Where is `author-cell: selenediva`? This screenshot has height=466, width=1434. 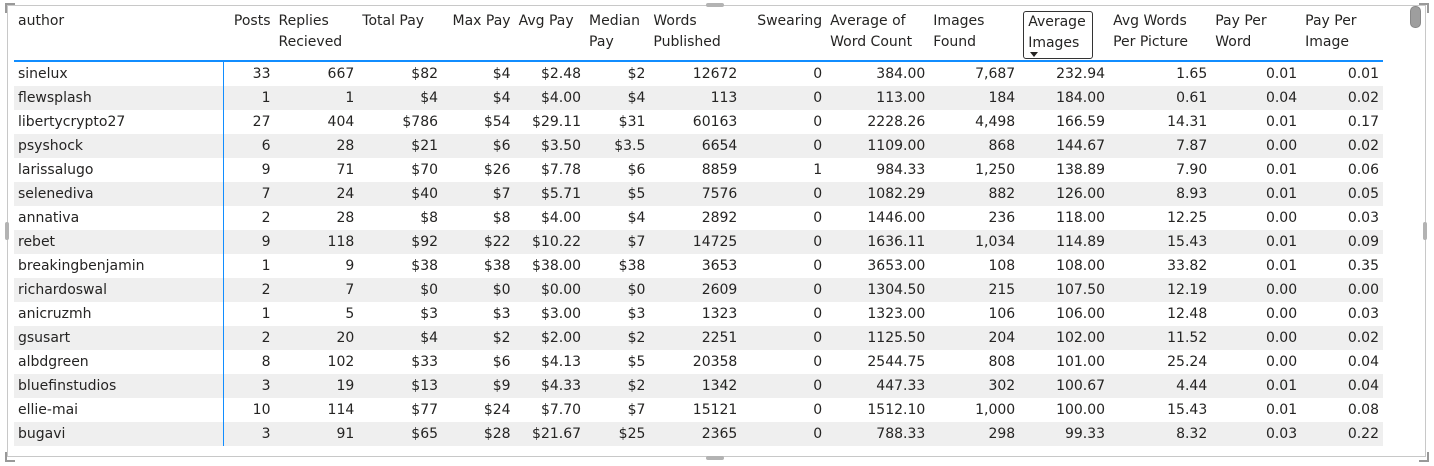 author-cell: selenediva is located at coordinates (119, 194).